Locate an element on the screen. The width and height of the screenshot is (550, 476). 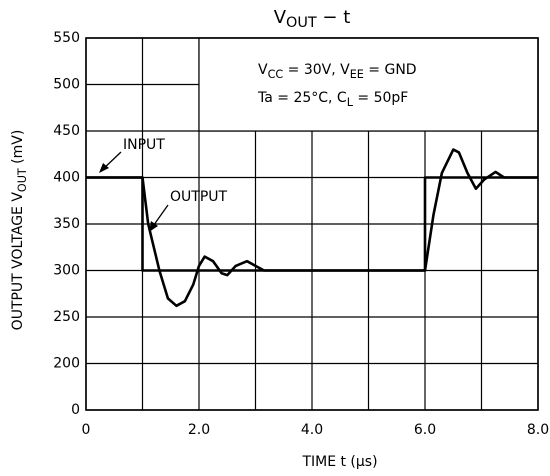
y-tick-label: 0 is located at coordinates (75, 410).